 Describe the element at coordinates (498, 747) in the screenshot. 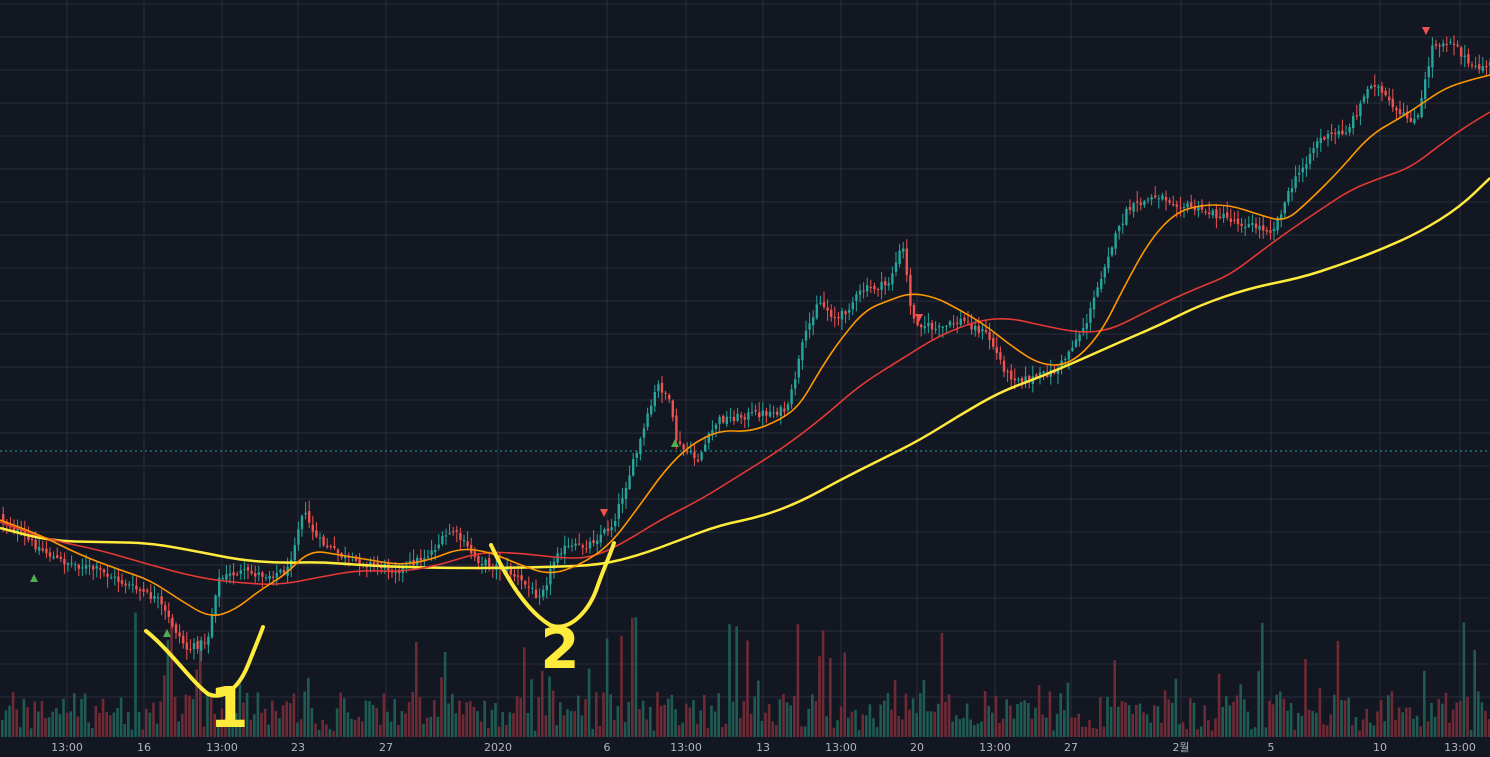

I see `x-tick-label: 2020` at that location.